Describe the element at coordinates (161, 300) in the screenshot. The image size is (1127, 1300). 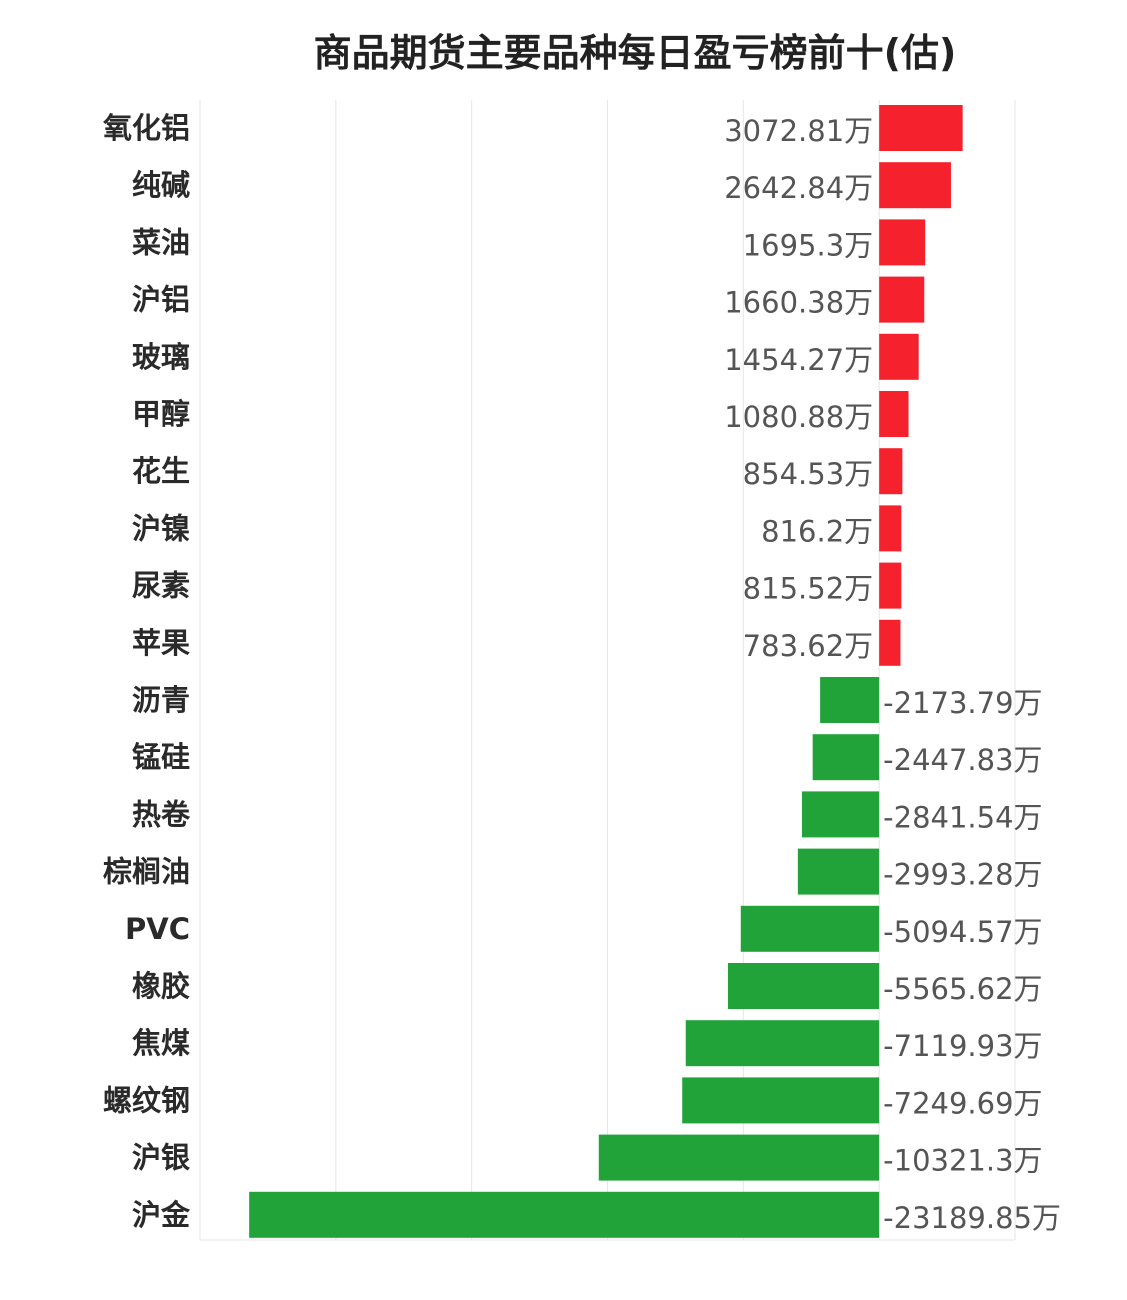
I see `category-label: 沪铝` at that location.